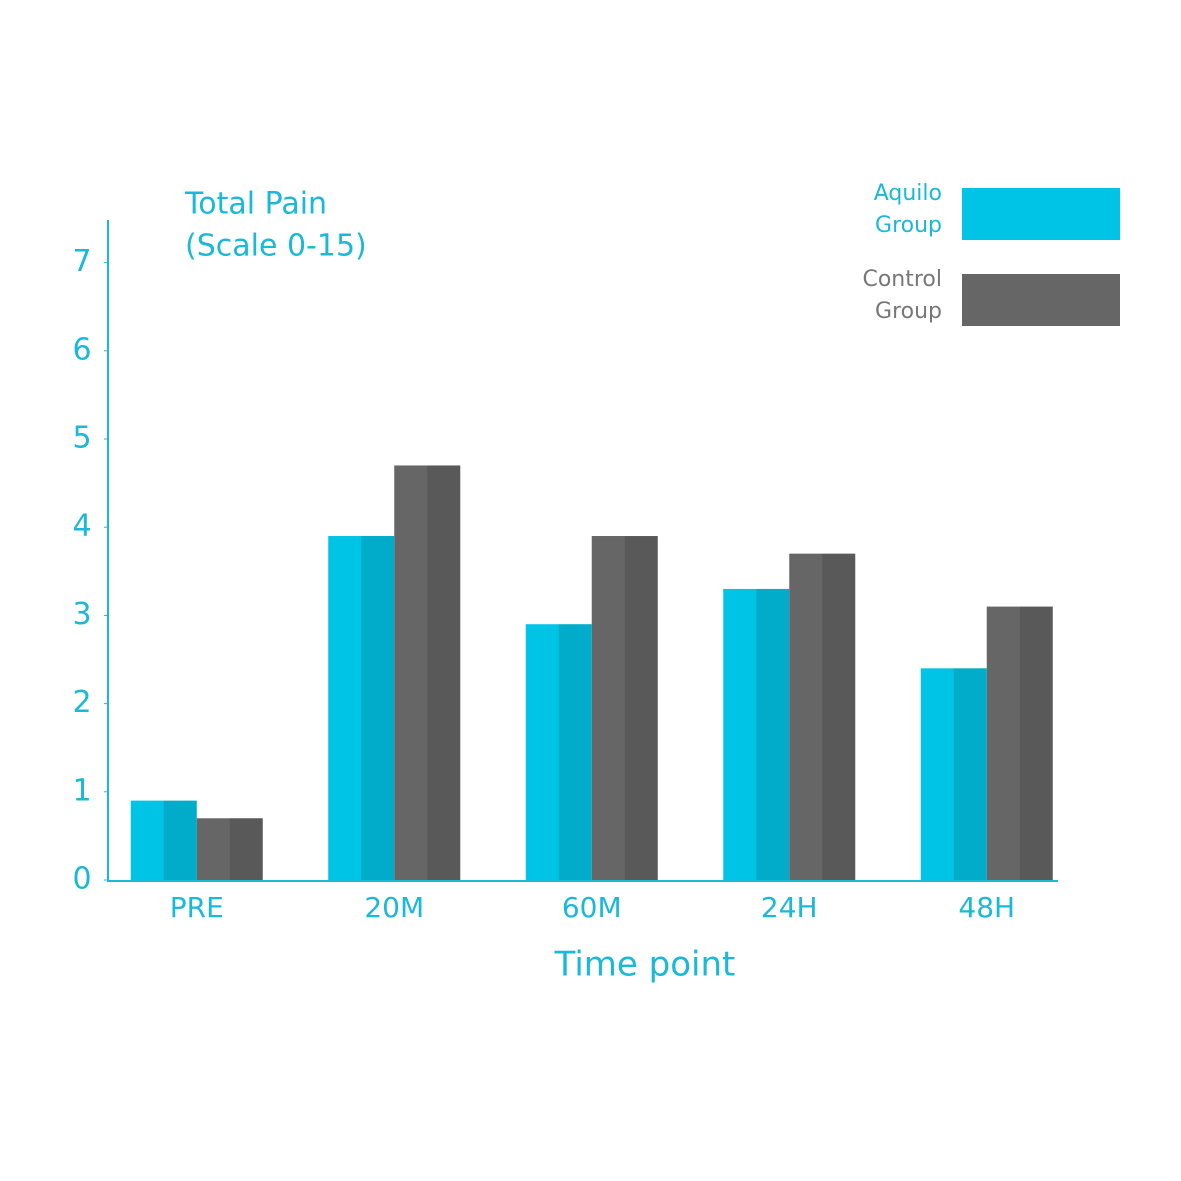 The image size is (1181, 1181). Describe the element at coordinates (81, 349) in the screenshot. I see `y-tick-label: 6` at that location.